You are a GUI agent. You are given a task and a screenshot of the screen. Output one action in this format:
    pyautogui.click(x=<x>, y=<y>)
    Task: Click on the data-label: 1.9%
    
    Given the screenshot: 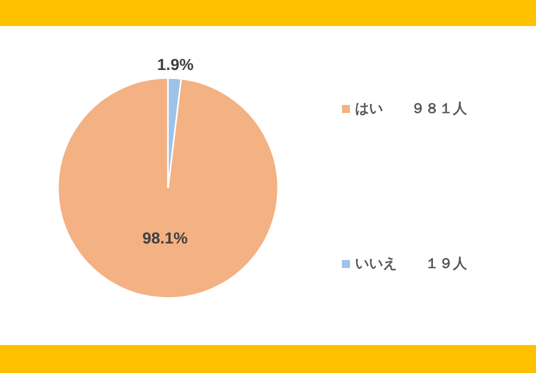 What is the action you would take?
    pyautogui.click(x=175, y=65)
    